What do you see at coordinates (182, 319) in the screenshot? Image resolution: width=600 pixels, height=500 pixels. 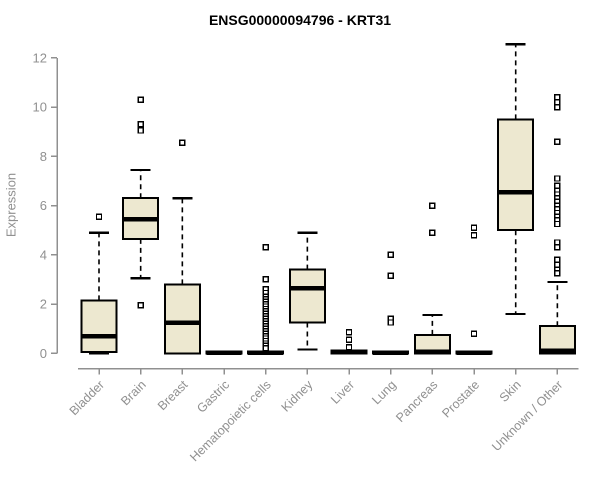 I see `box-breast` at bounding box center [182, 319].